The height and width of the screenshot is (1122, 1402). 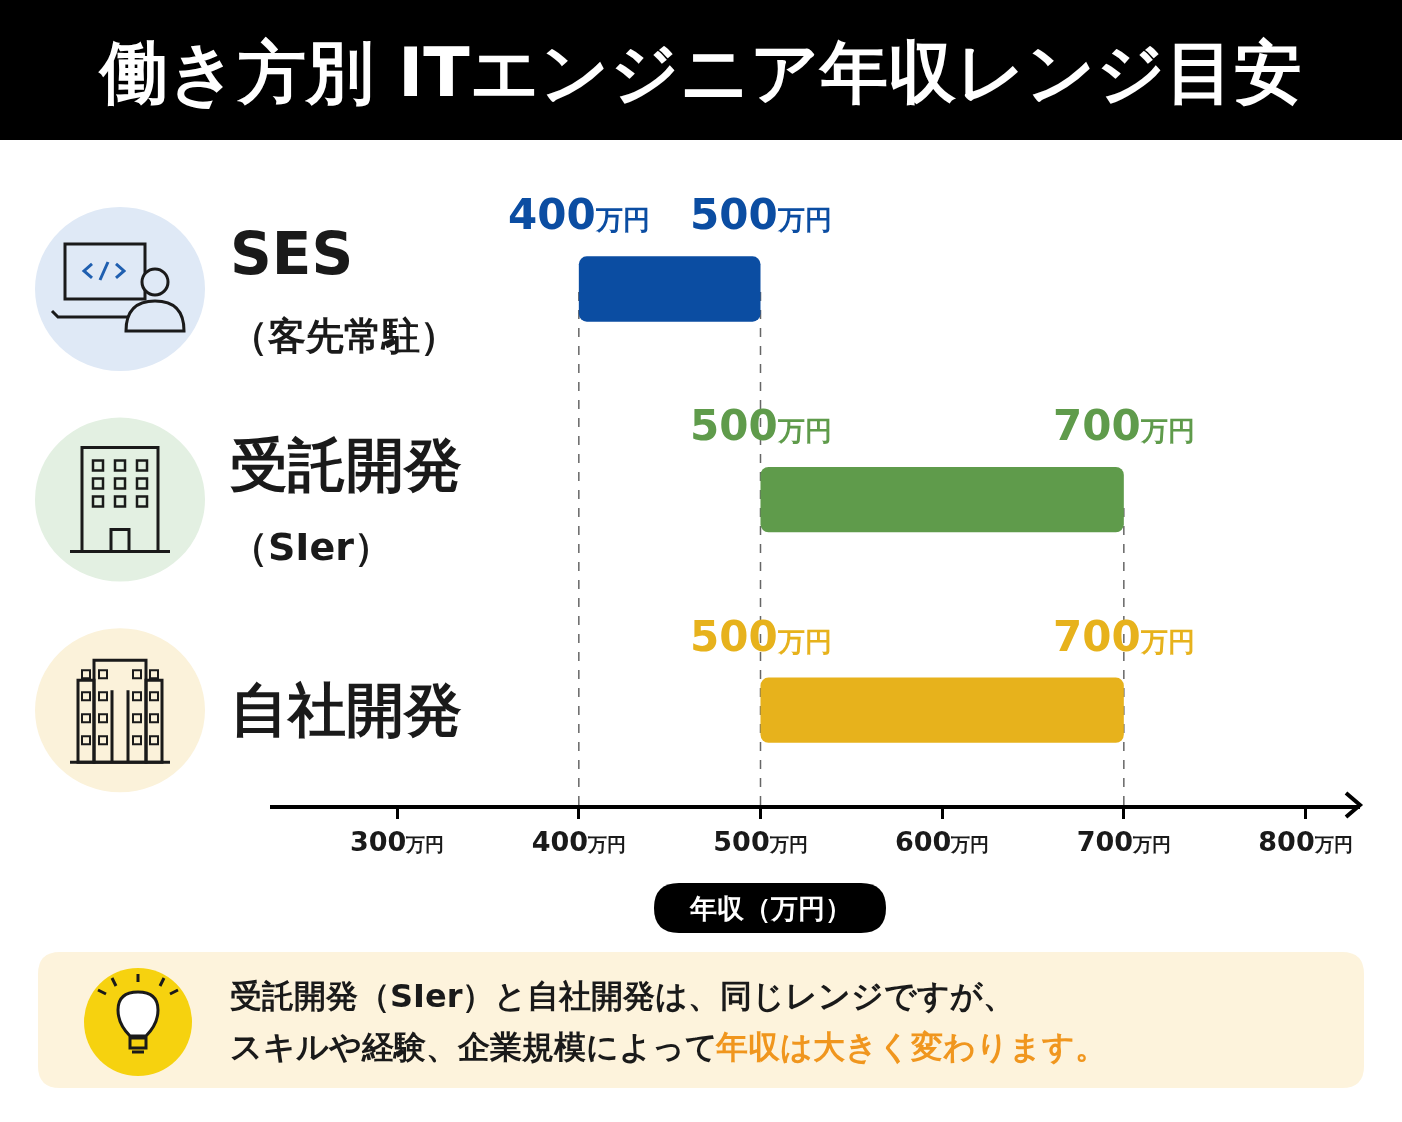 I want to click on x-tick-label: 400万円, so click(x=579, y=842).